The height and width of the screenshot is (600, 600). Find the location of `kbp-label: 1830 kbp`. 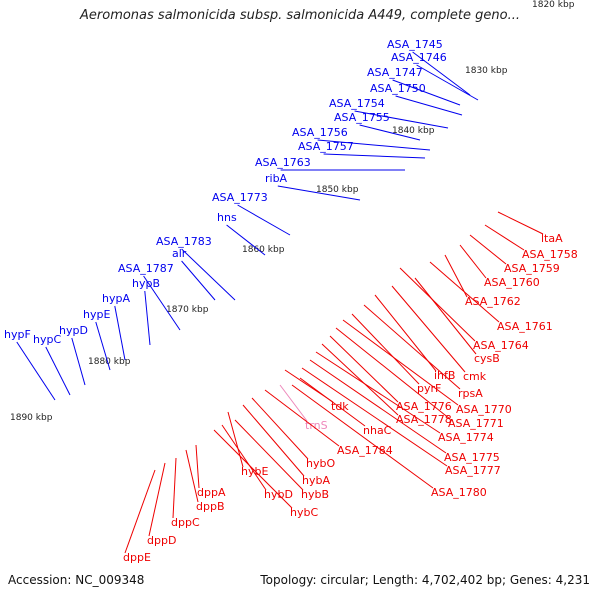

kbp-label: 1830 kbp is located at coordinates (486, 71).